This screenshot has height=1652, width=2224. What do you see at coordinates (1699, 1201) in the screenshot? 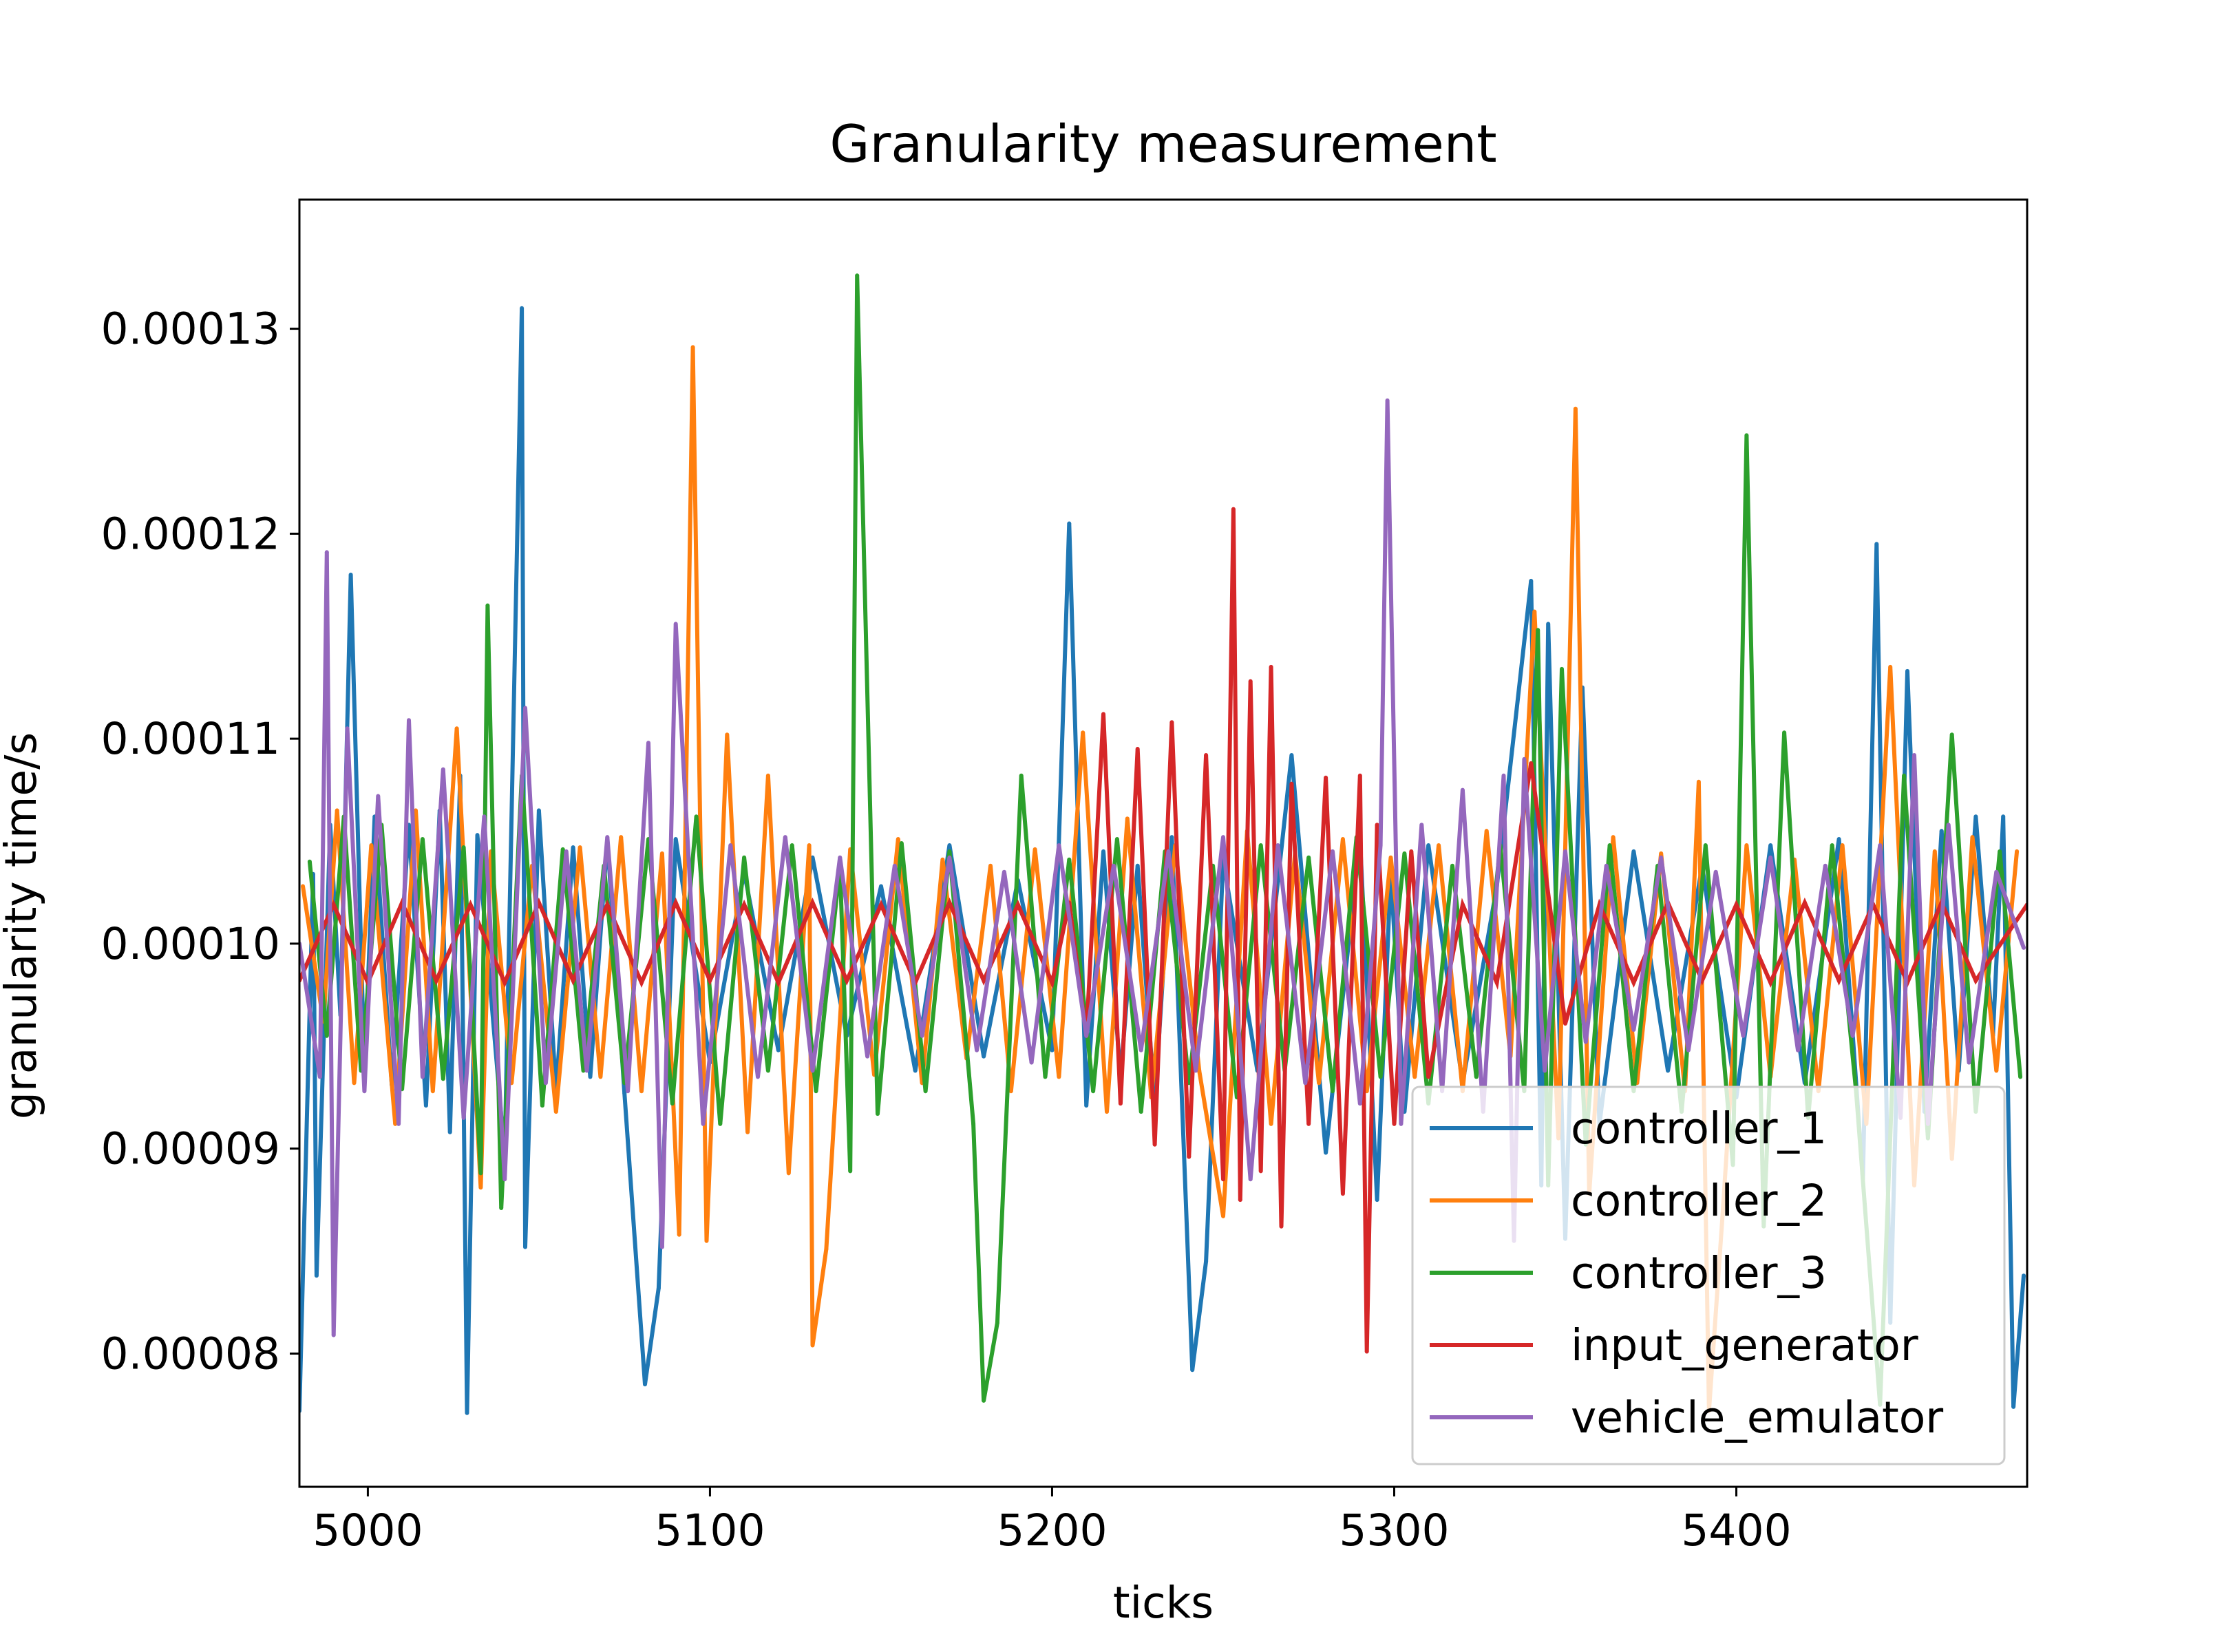
I see `legend-label: controller_2` at bounding box center [1699, 1201].